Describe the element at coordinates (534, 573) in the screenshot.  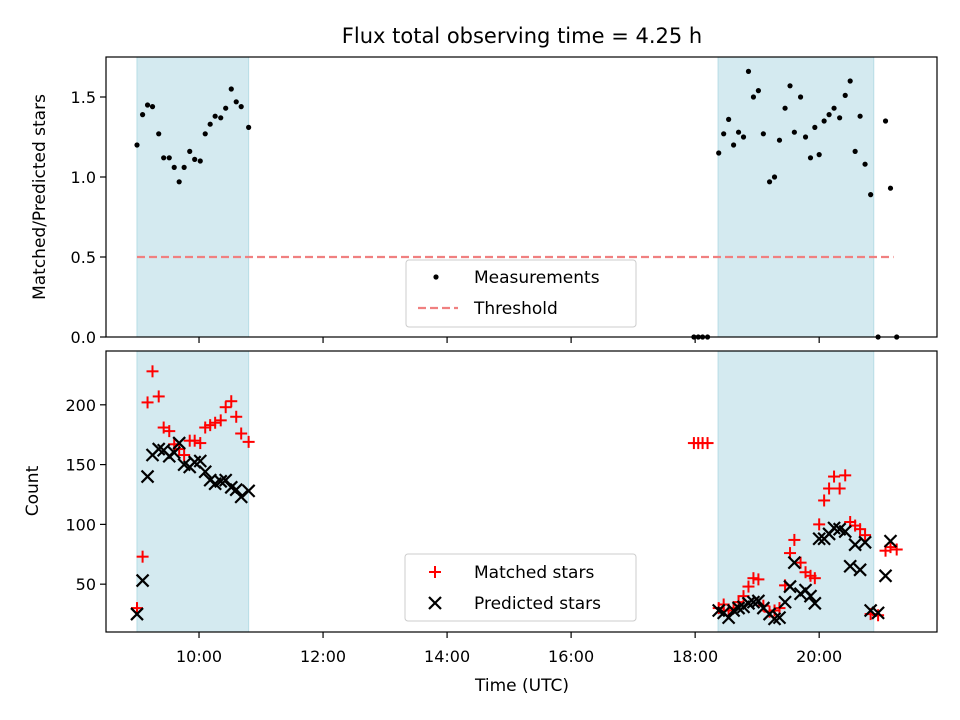
I see `legend-matched-label: Matched stars` at that location.